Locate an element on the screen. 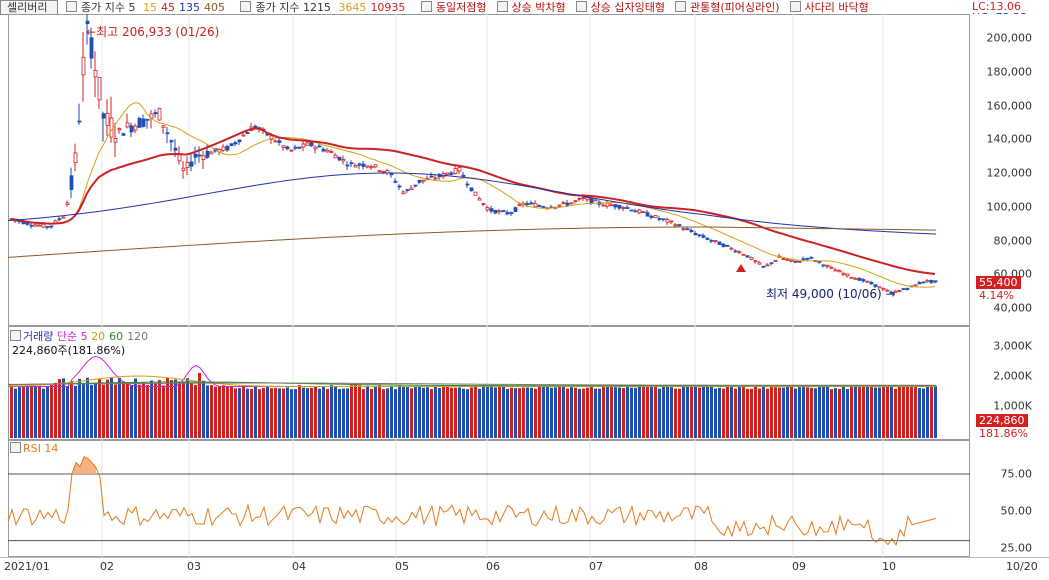 The height and width of the screenshot is (580, 1049). x-tick-label: 07 is located at coordinates (596, 566).